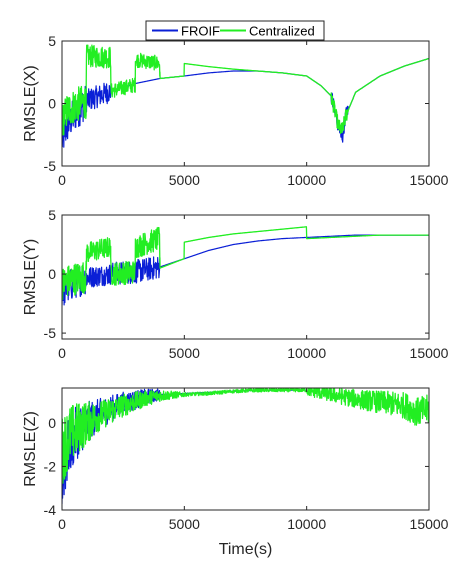  What do you see at coordinates (50, 166) in the screenshot?
I see `y-tick-label-x: -5` at bounding box center [50, 166].